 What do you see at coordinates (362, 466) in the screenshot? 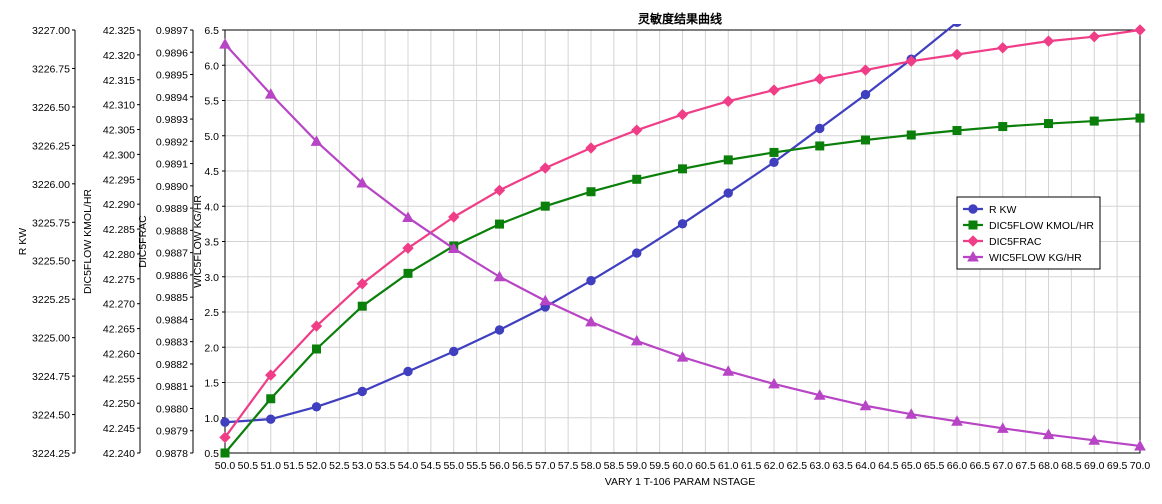
I see `x-tick-label: 53.0` at bounding box center [362, 466].